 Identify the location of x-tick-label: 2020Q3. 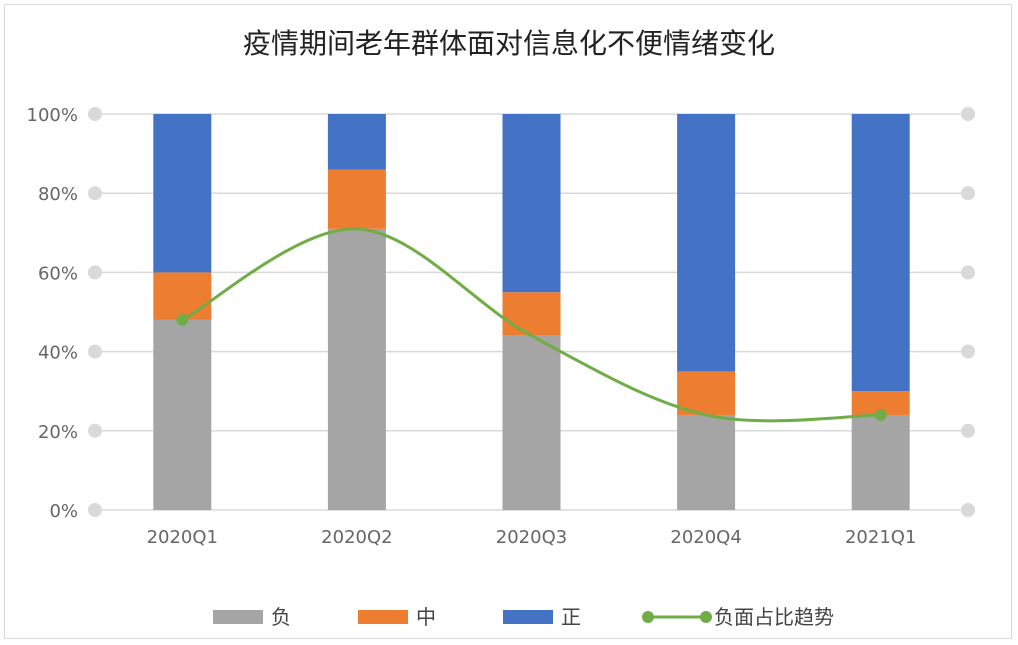
(531, 537).